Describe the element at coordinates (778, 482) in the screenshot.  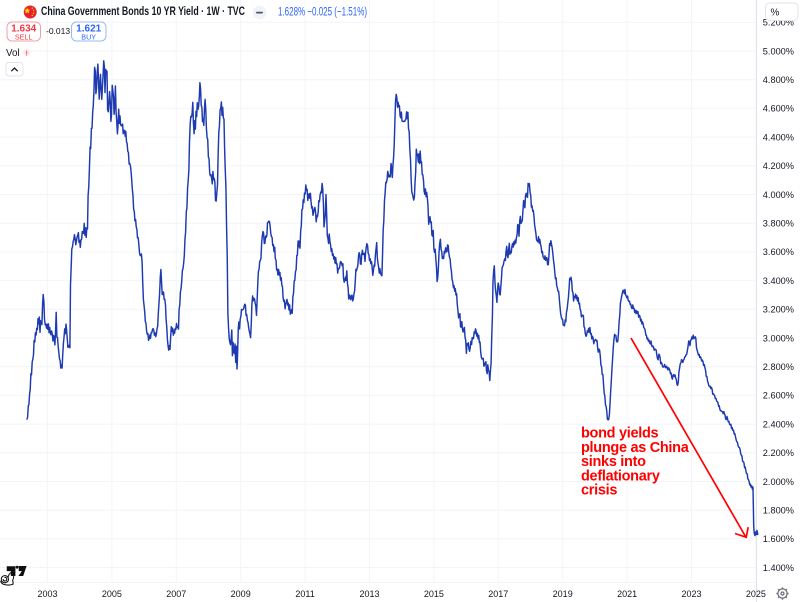
I see `svg-text: 2.000%` at that location.